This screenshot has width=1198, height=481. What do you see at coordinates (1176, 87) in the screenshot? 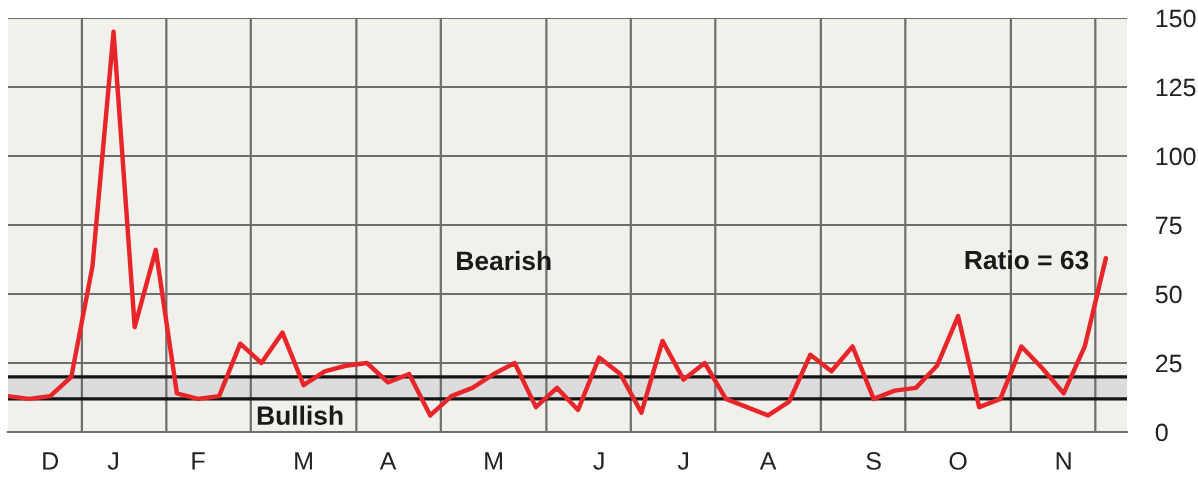
I see `y-tick-label: 125` at bounding box center [1176, 87].